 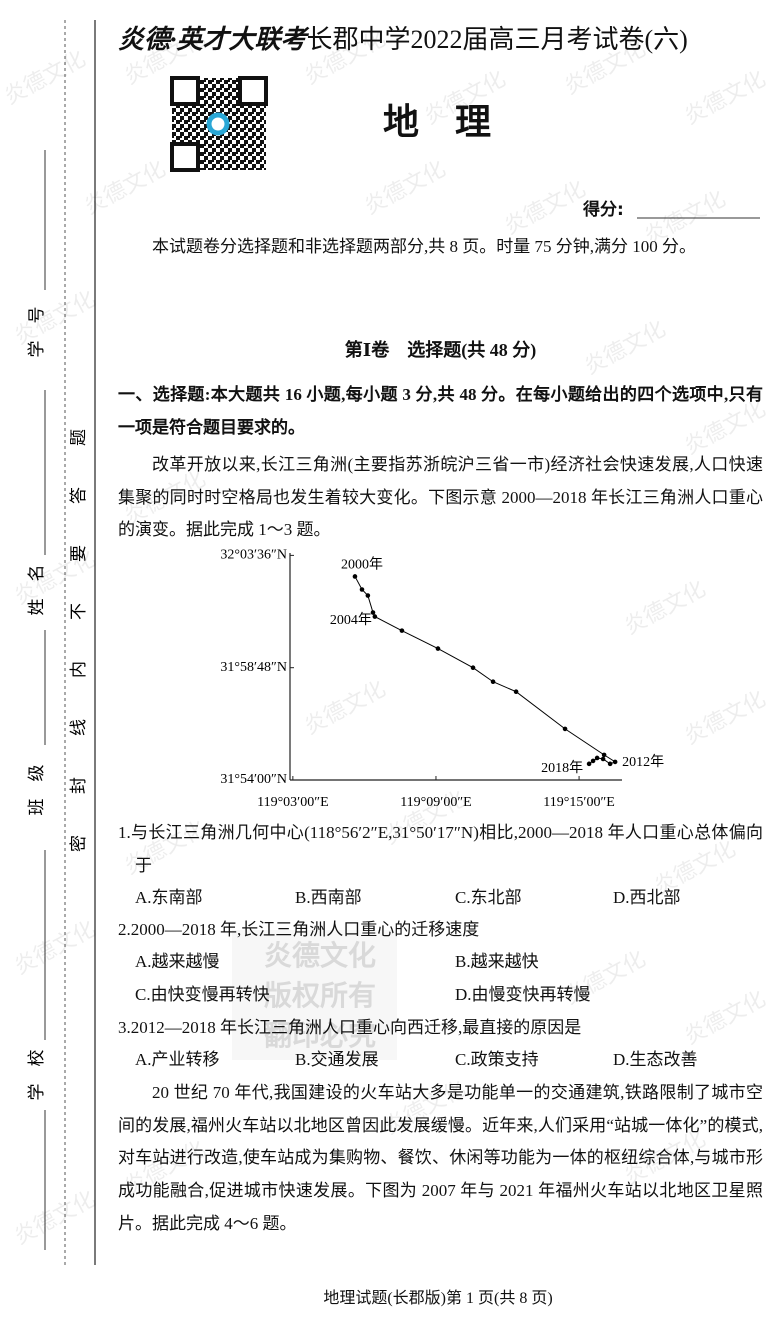 What do you see at coordinates (603, 210) in the screenshot?
I see `score-label: 得分:` at bounding box center [603, 210].